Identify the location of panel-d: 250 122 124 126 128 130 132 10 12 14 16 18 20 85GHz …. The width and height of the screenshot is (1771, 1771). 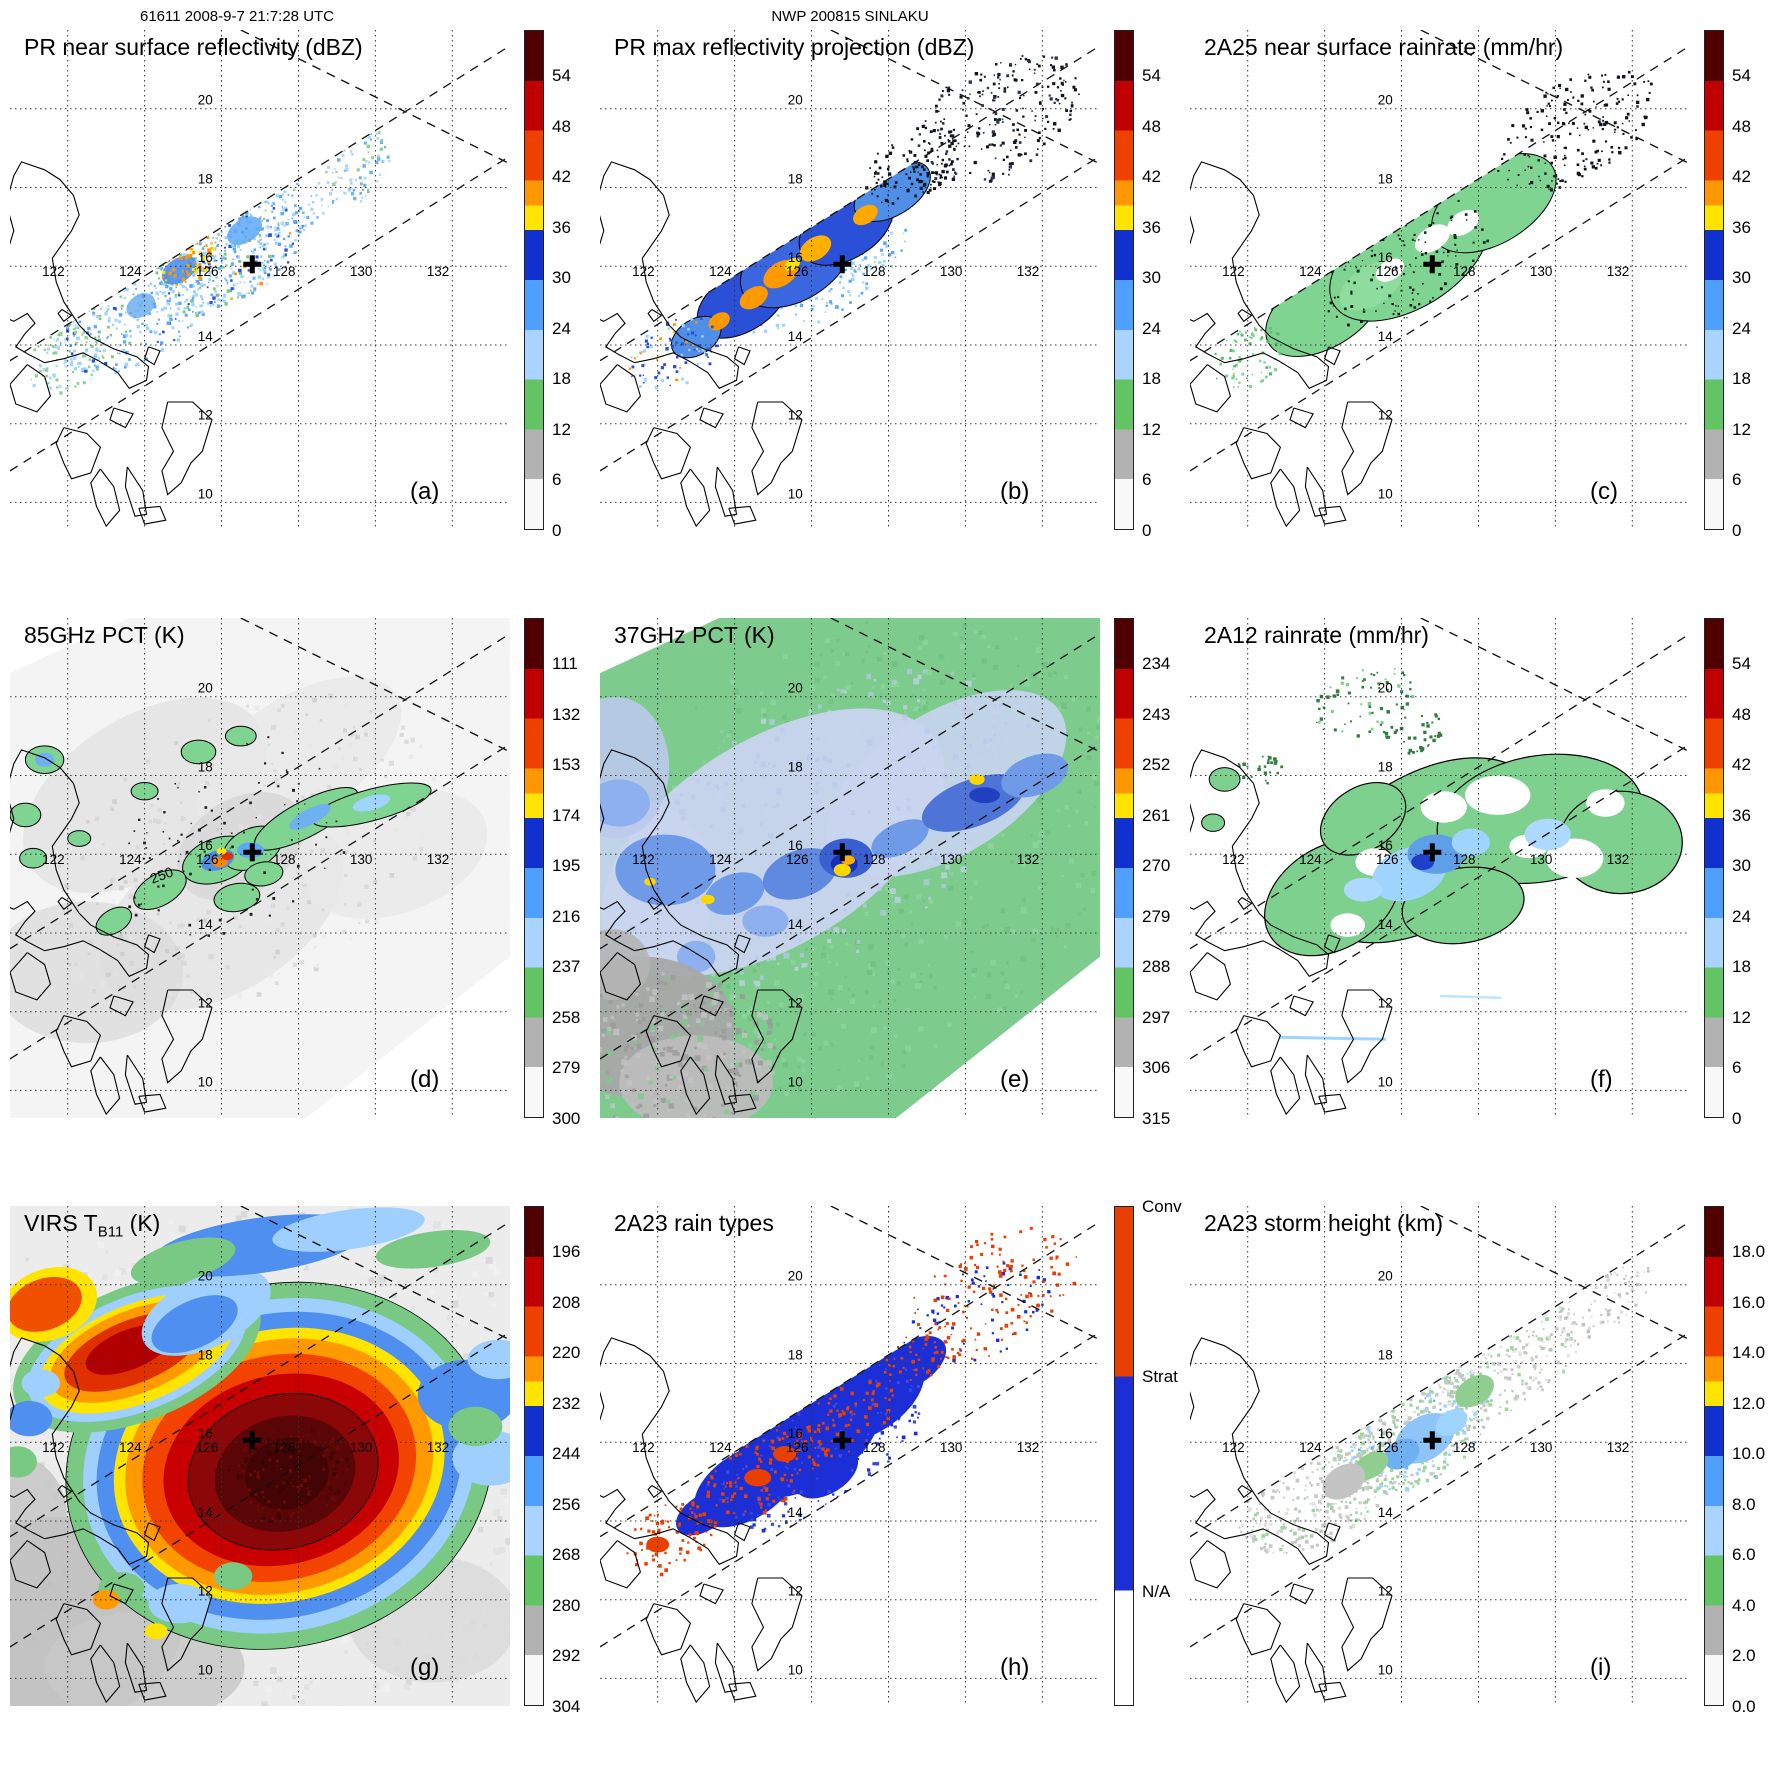
(300, 910).